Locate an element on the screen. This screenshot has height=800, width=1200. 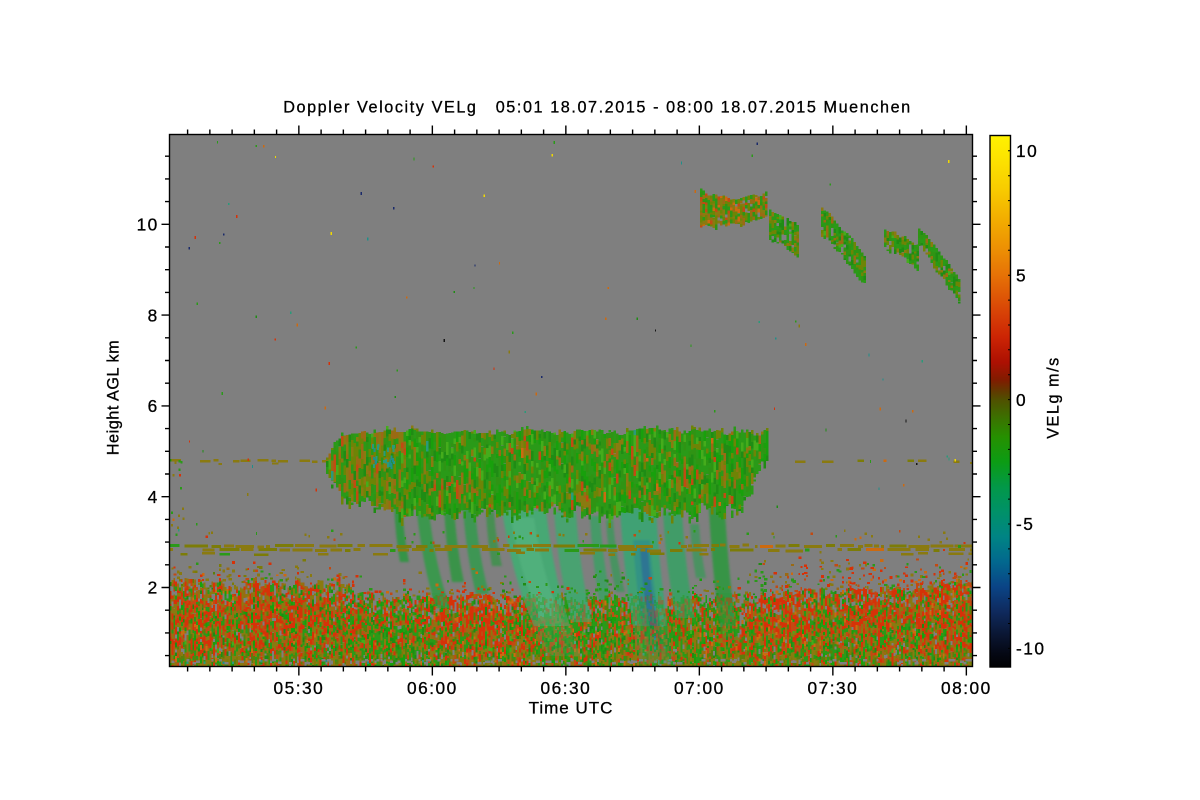
svg-text: Time UTC is located at coordinates (571, 708).